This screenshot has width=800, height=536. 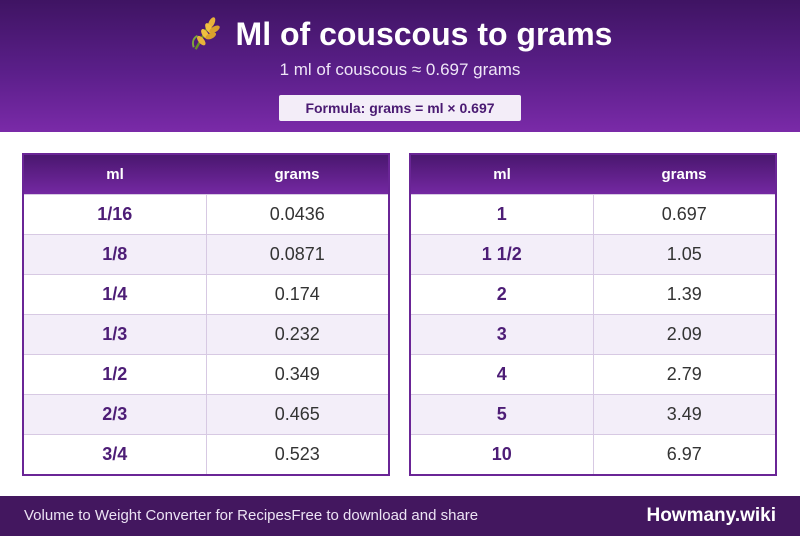 I want to click on table-row: 1/2 0.349, so click(x=206, y=374).